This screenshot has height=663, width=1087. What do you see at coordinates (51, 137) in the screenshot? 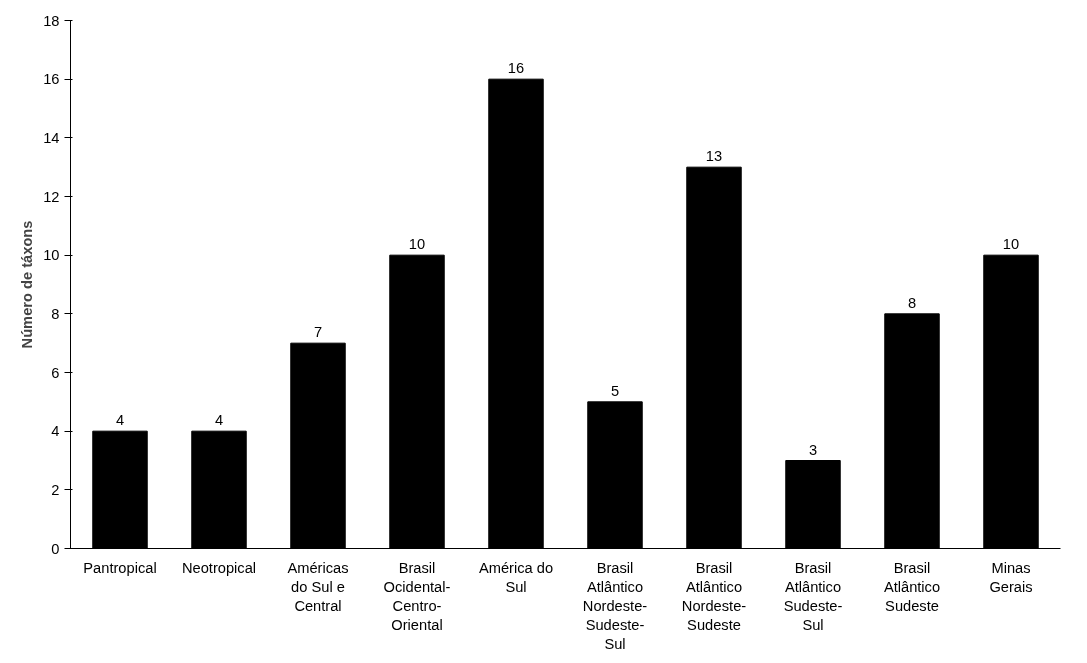
I see `y-tick-label: 14` at bounding box center [51, 137].